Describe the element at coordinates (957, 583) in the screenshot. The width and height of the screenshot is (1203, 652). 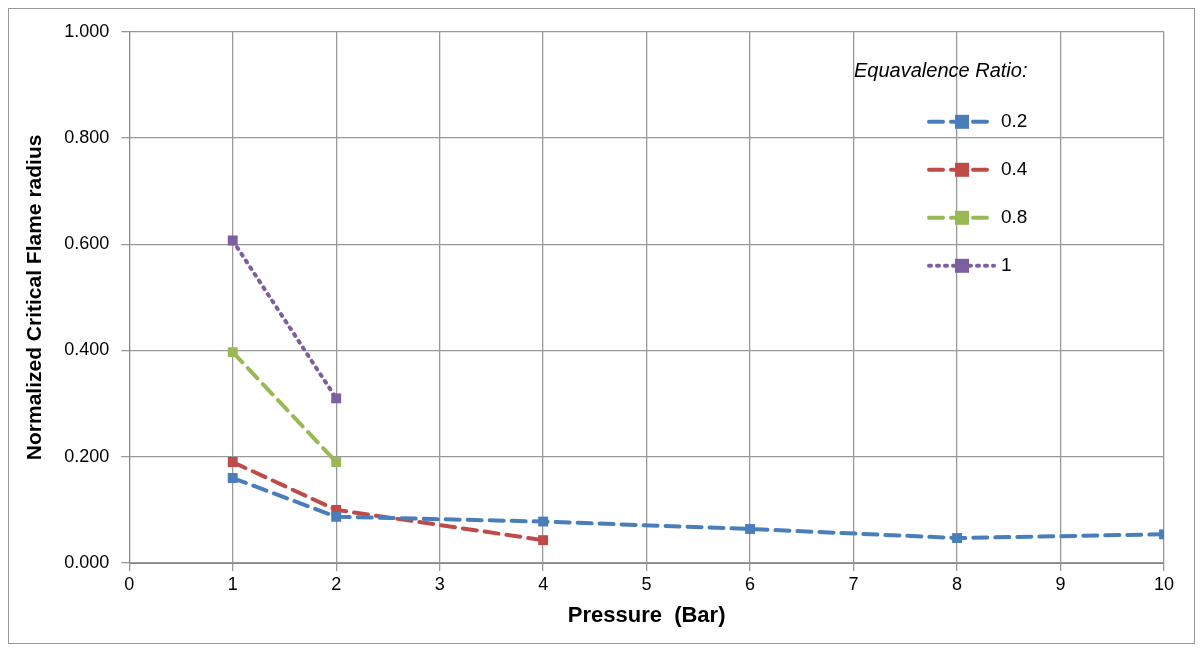
I see `x-tick-label: 8` at that location.